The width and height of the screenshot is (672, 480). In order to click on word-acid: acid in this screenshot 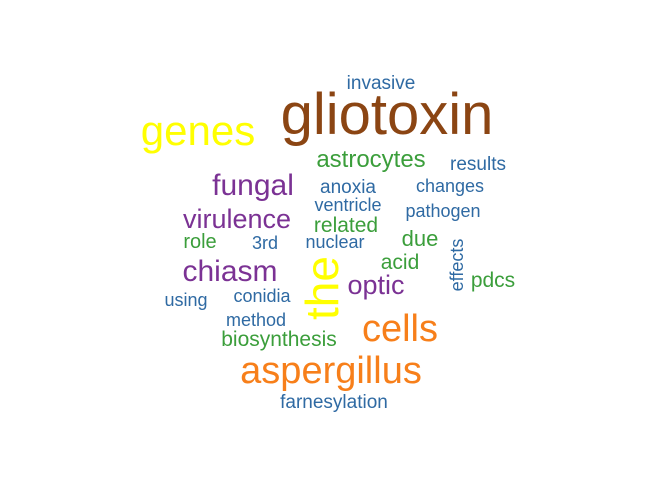, I will do `click(400, 262)`.